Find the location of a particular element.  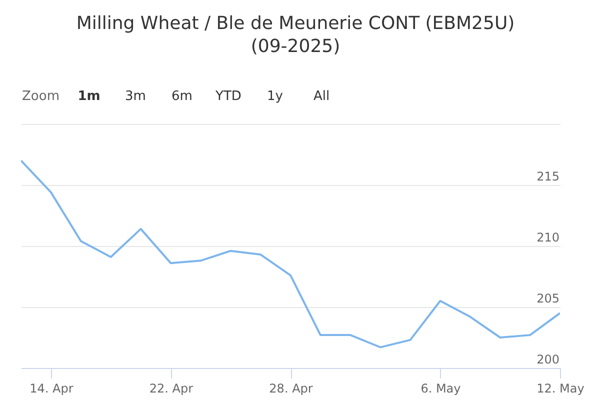

x-tick-label: 22. Apr is located at coordinates (171, 389).